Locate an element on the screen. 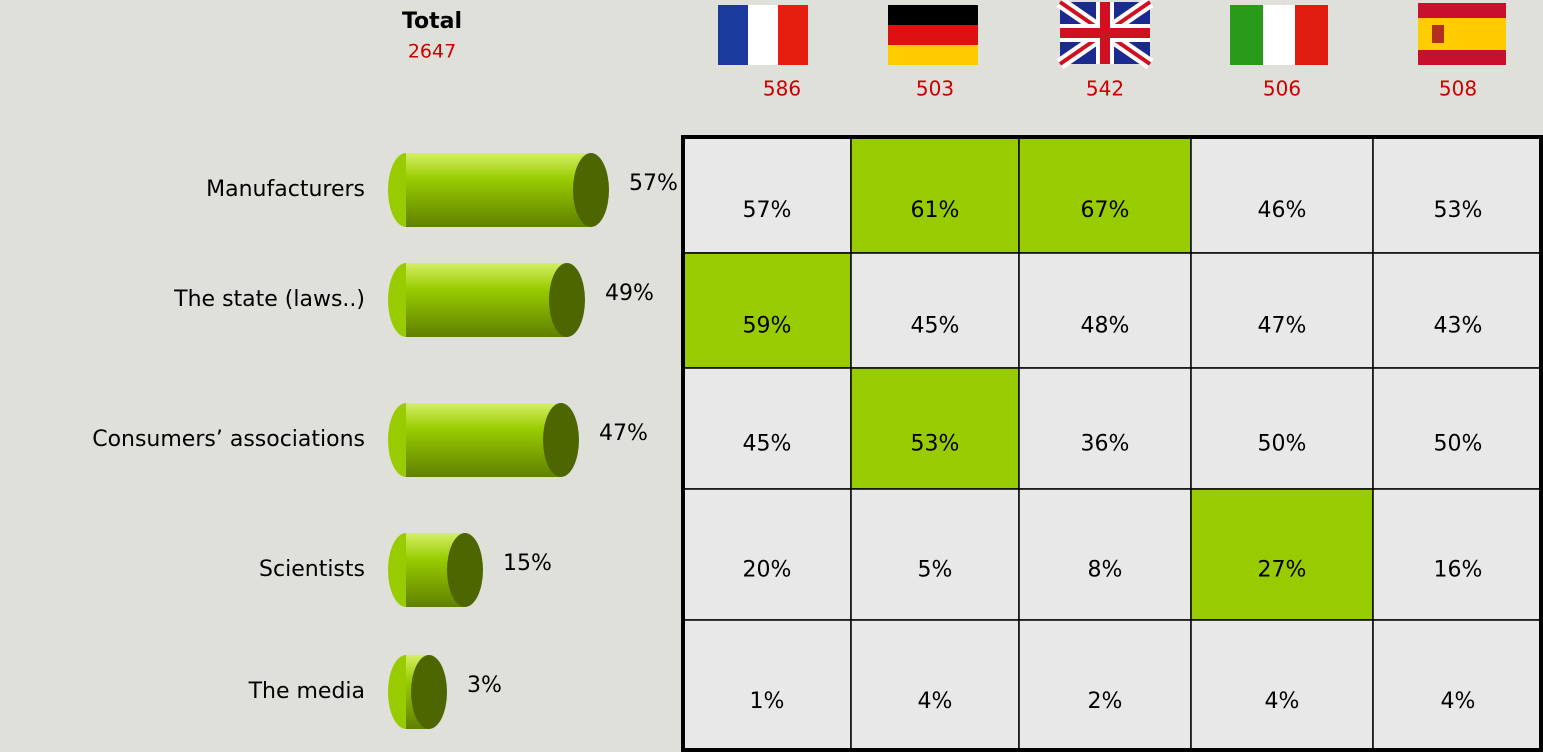 This screenshot has width=1543, height=752. column-count: 508 is located at coordinates (1458, 89).